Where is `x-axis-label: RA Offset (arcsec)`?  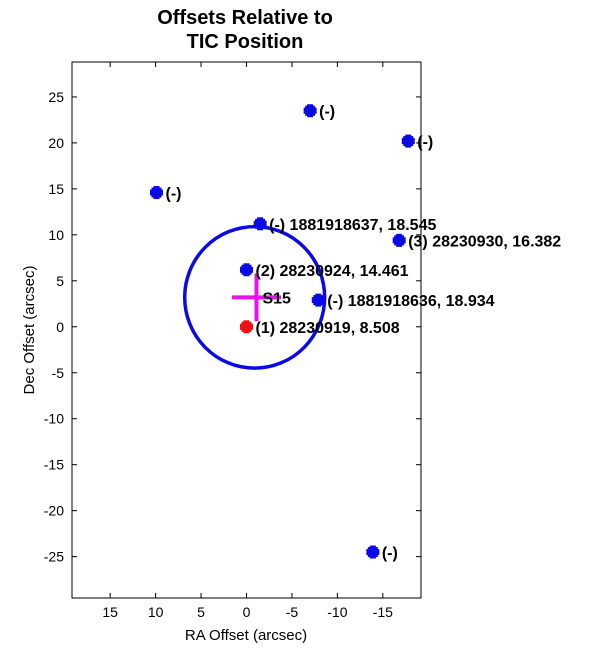 x-axis-label: RA Offset (arcsec) is located at coordinates (246, 635).